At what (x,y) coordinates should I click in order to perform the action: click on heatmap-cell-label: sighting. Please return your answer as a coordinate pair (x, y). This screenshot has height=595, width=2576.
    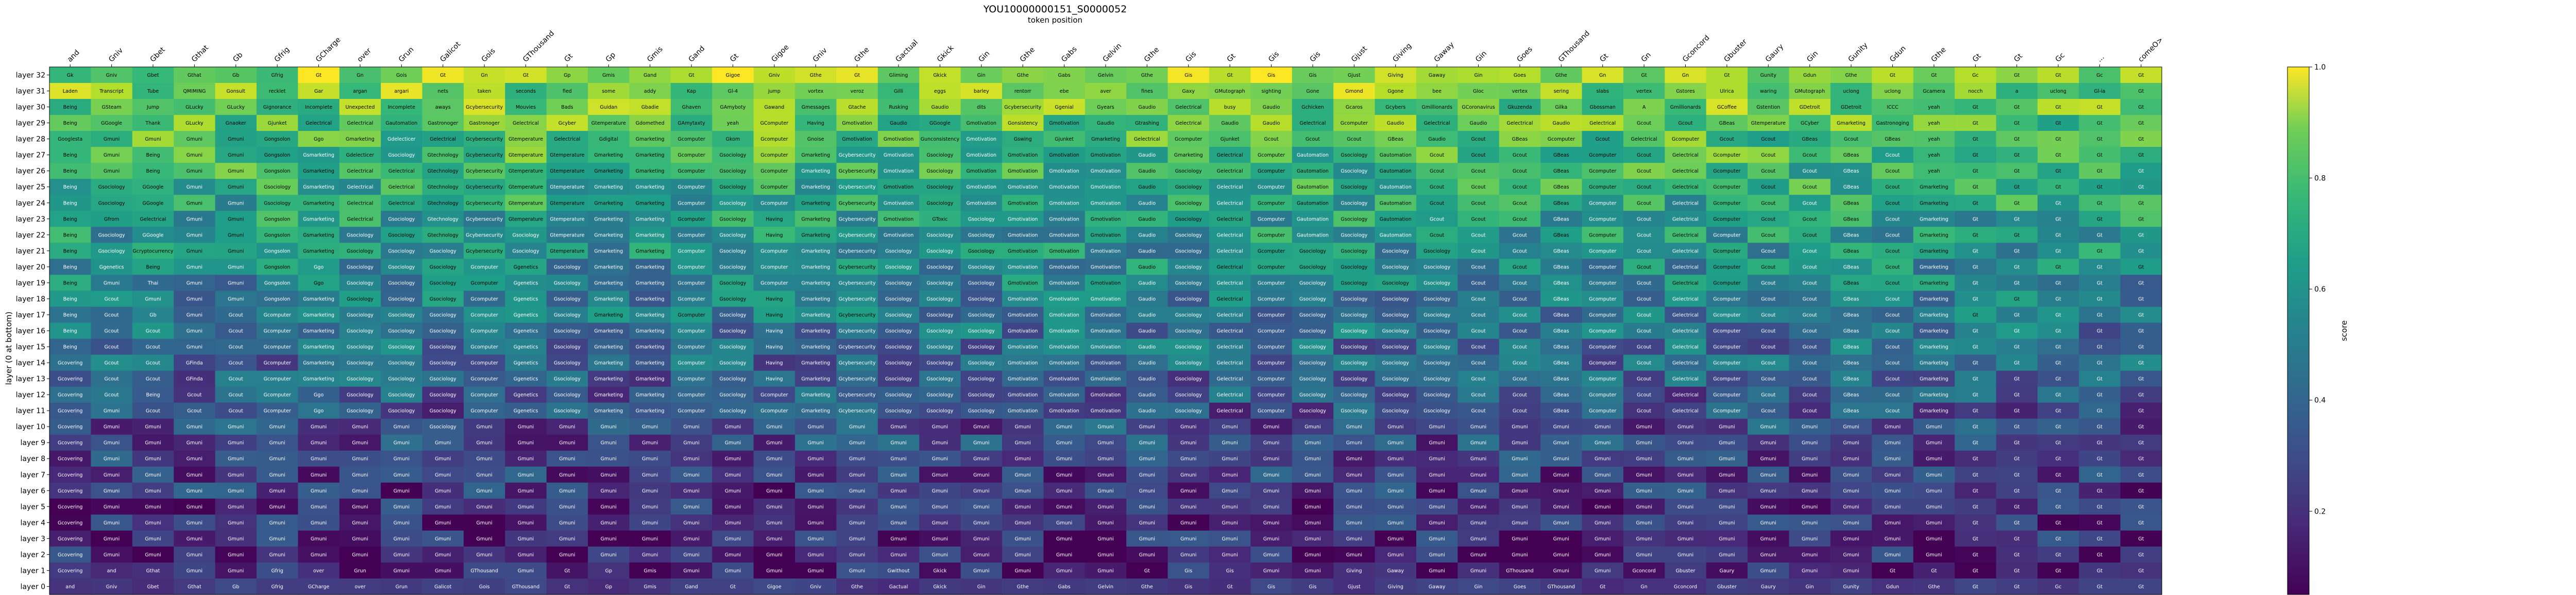
    Looking at the image, I should click on (1271, 91).